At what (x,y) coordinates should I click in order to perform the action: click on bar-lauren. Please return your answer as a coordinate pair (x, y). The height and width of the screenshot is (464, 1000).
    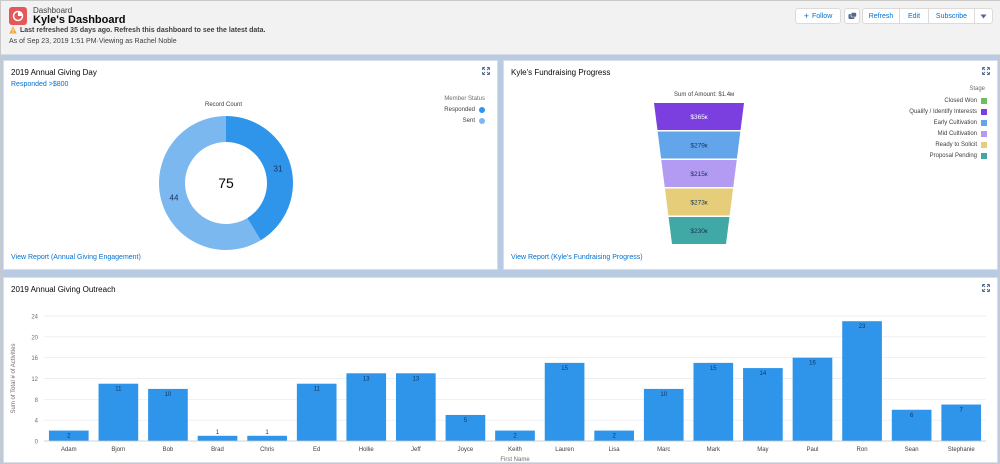
    Looking at the image, I should click on (564, 401).